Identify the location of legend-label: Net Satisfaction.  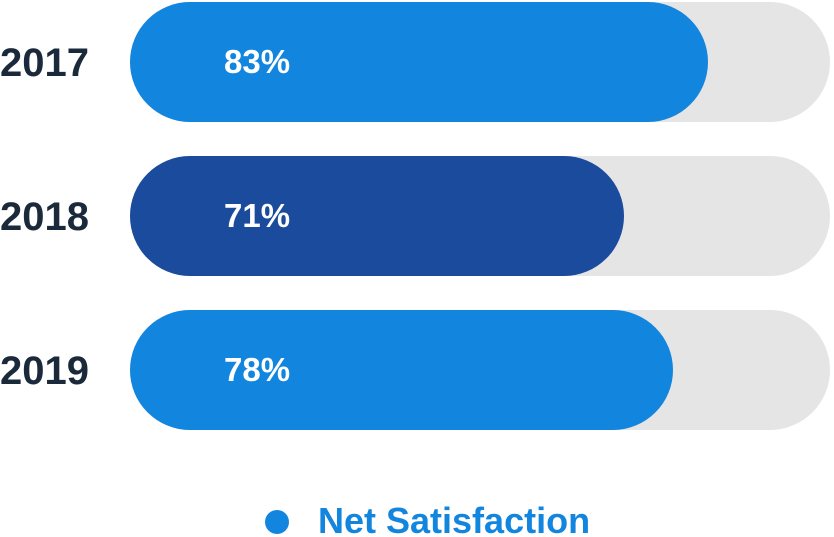
(454, 518).